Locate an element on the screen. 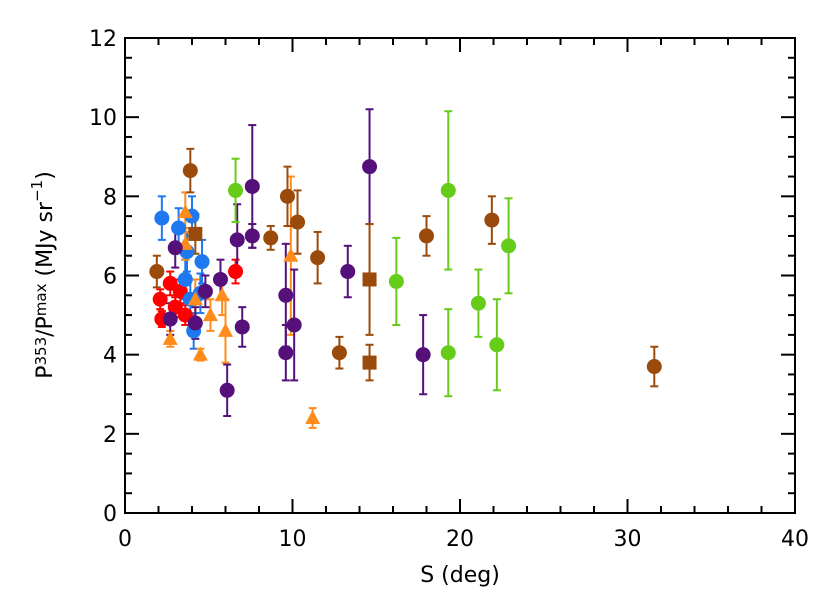 Image resolution: width=830 pixels, height=593 pixels. y-axis-label-part: /P is located at coordinates (45, 326).